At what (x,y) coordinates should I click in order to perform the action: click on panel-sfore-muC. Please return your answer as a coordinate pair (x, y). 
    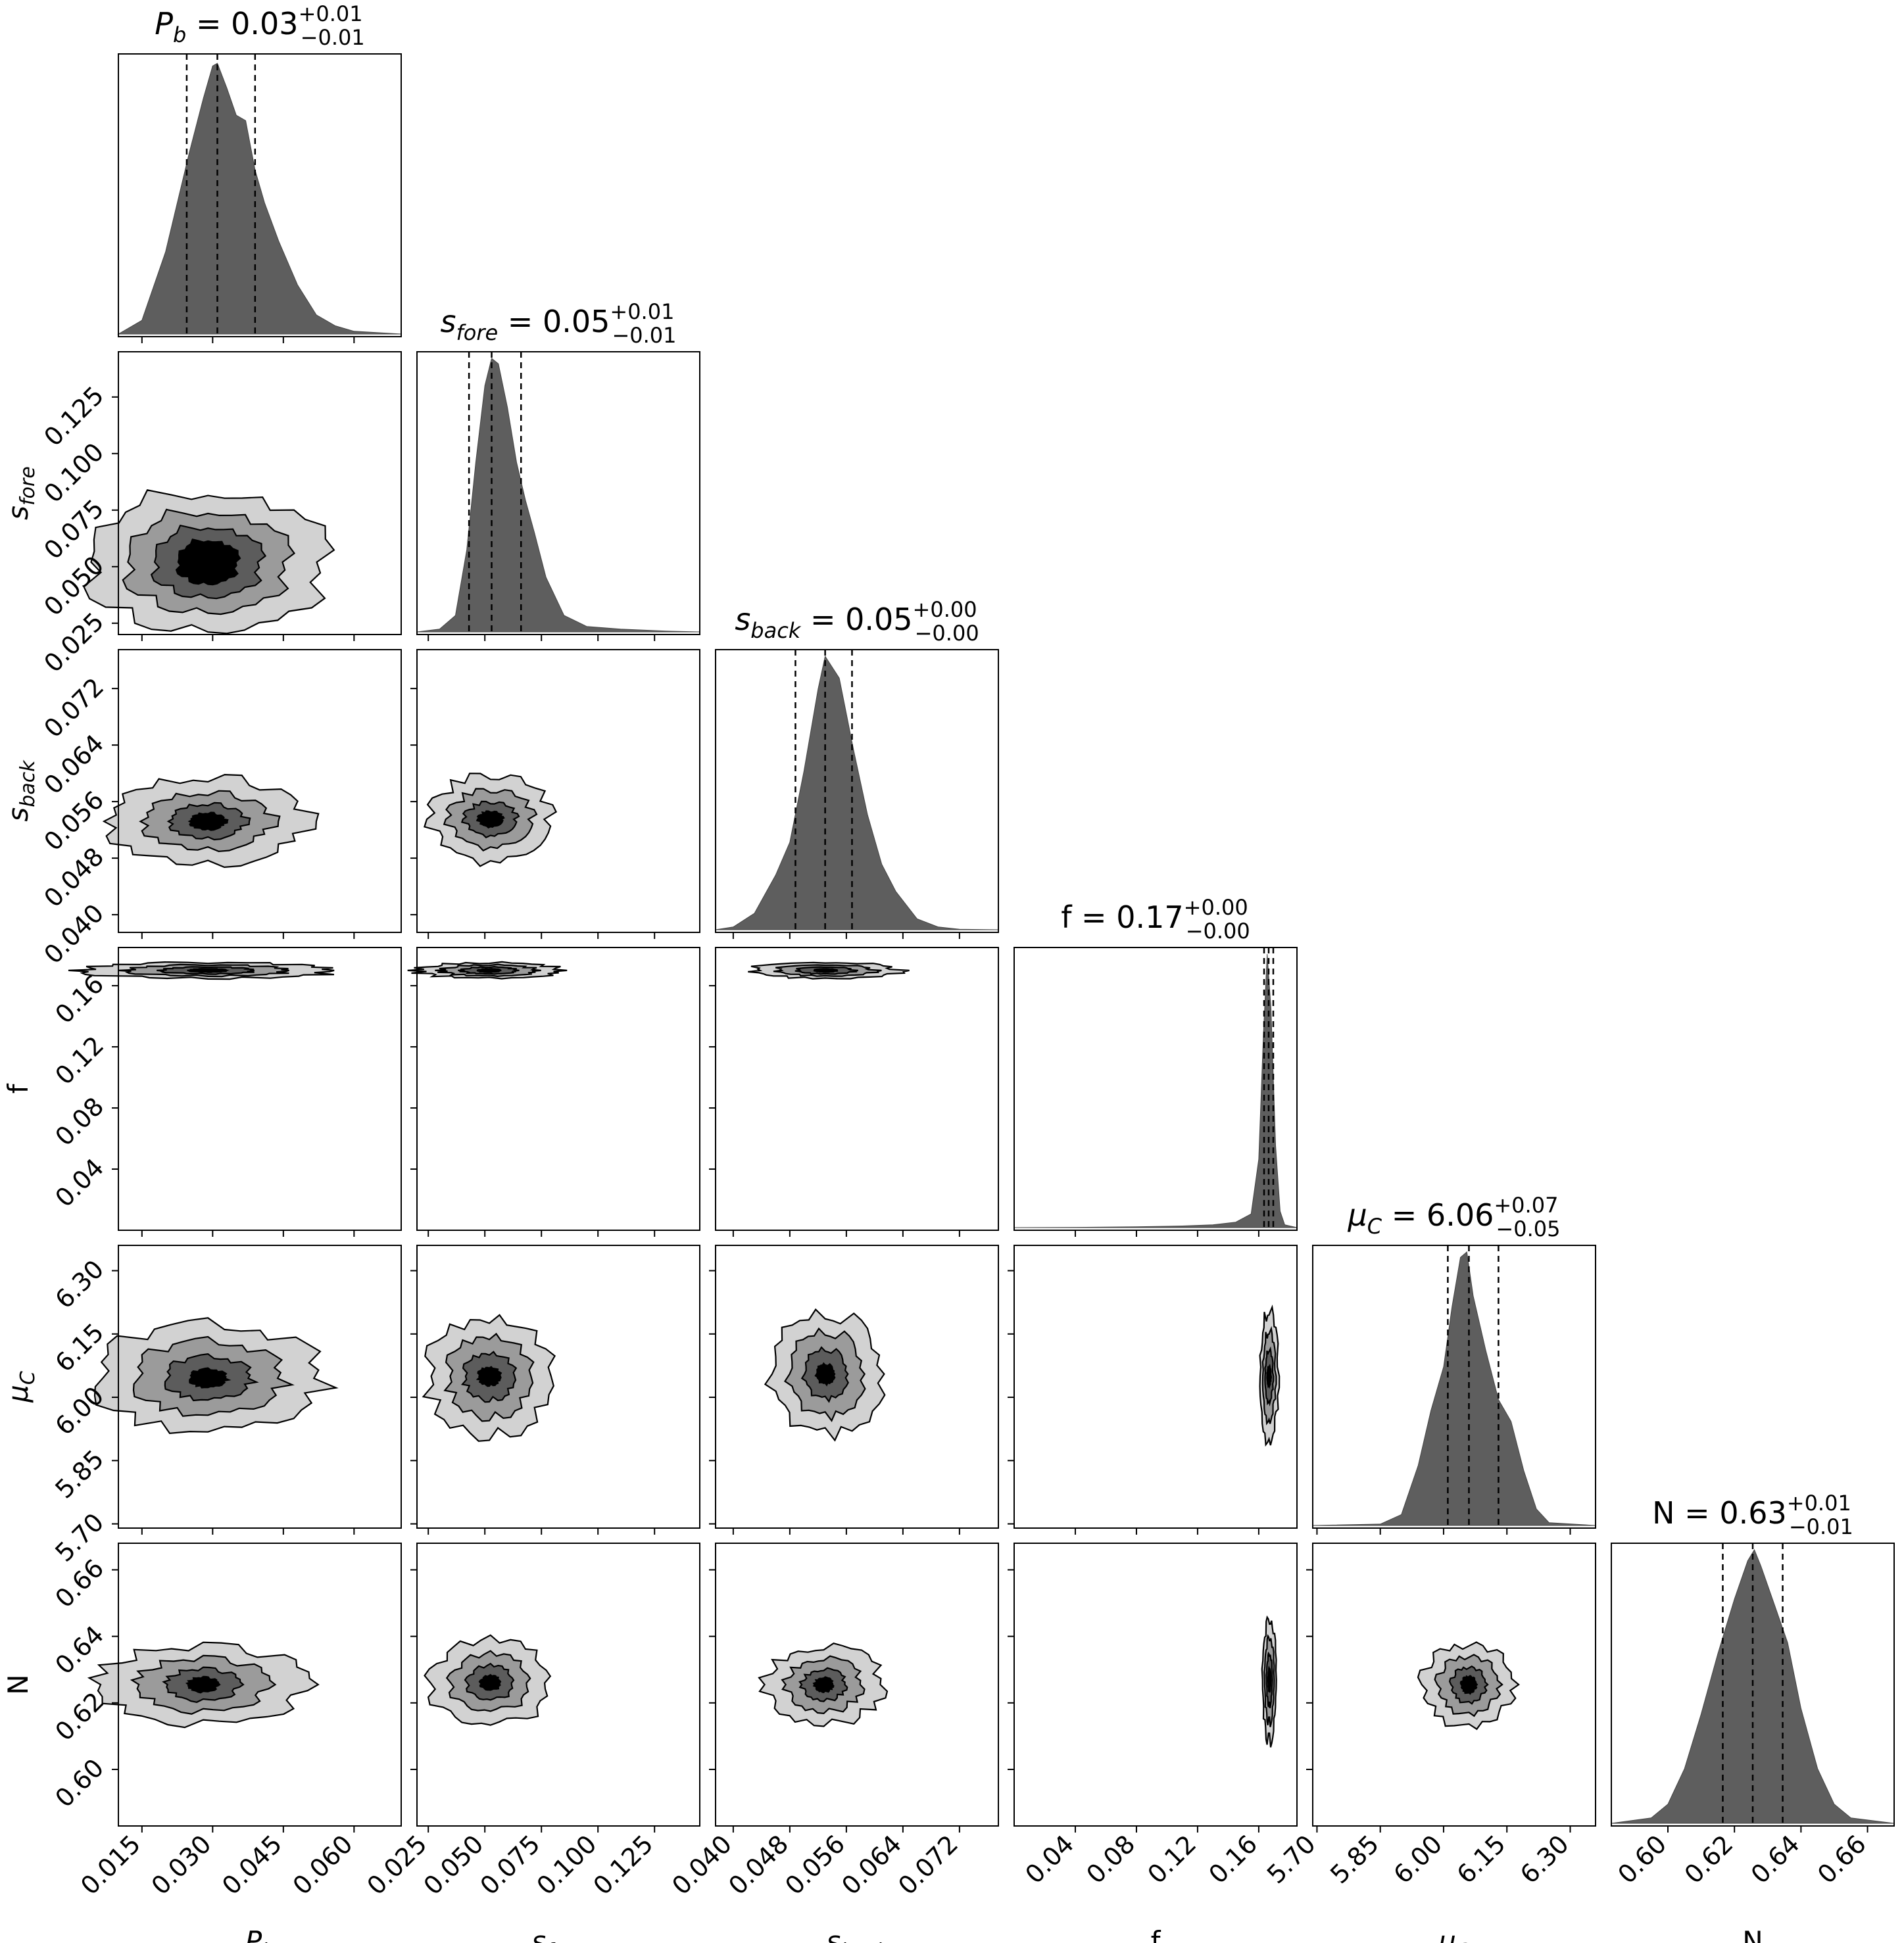
    Looking at the image, I should click on (555, 1390).